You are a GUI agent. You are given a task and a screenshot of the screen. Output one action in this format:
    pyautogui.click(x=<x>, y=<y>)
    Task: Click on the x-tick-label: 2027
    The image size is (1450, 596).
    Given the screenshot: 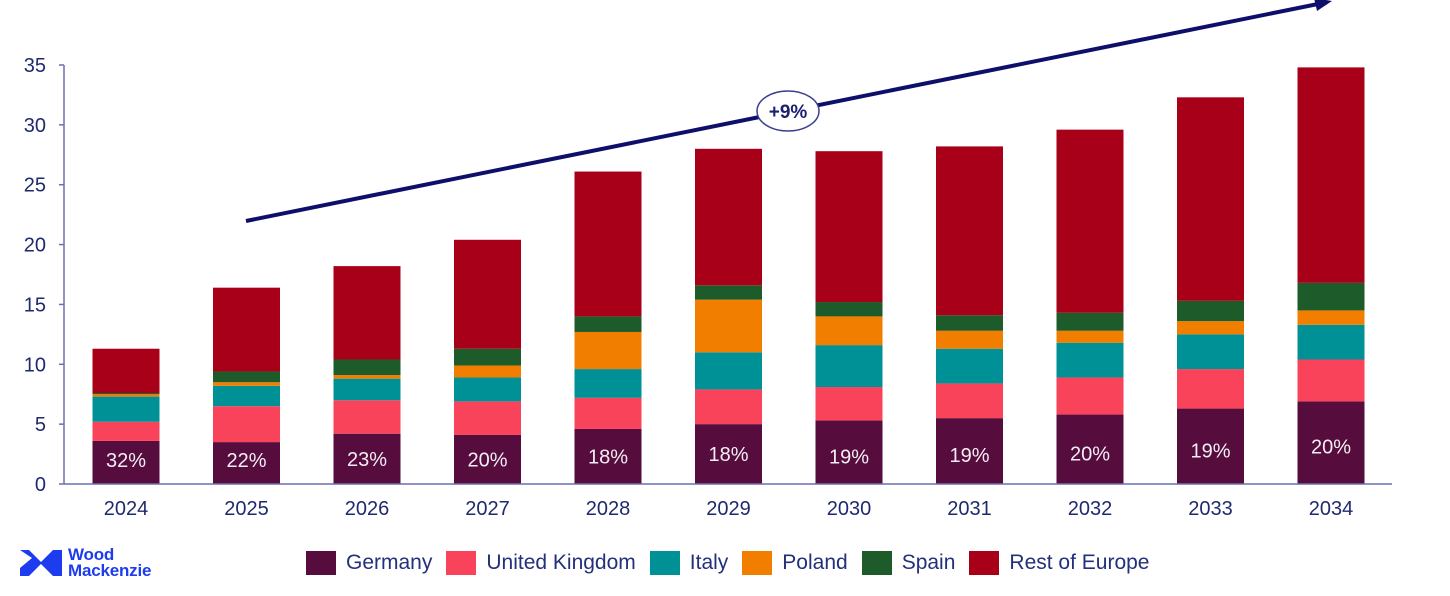 What is the action you would take?
    pyautogui.click(x=487, y=509)
    